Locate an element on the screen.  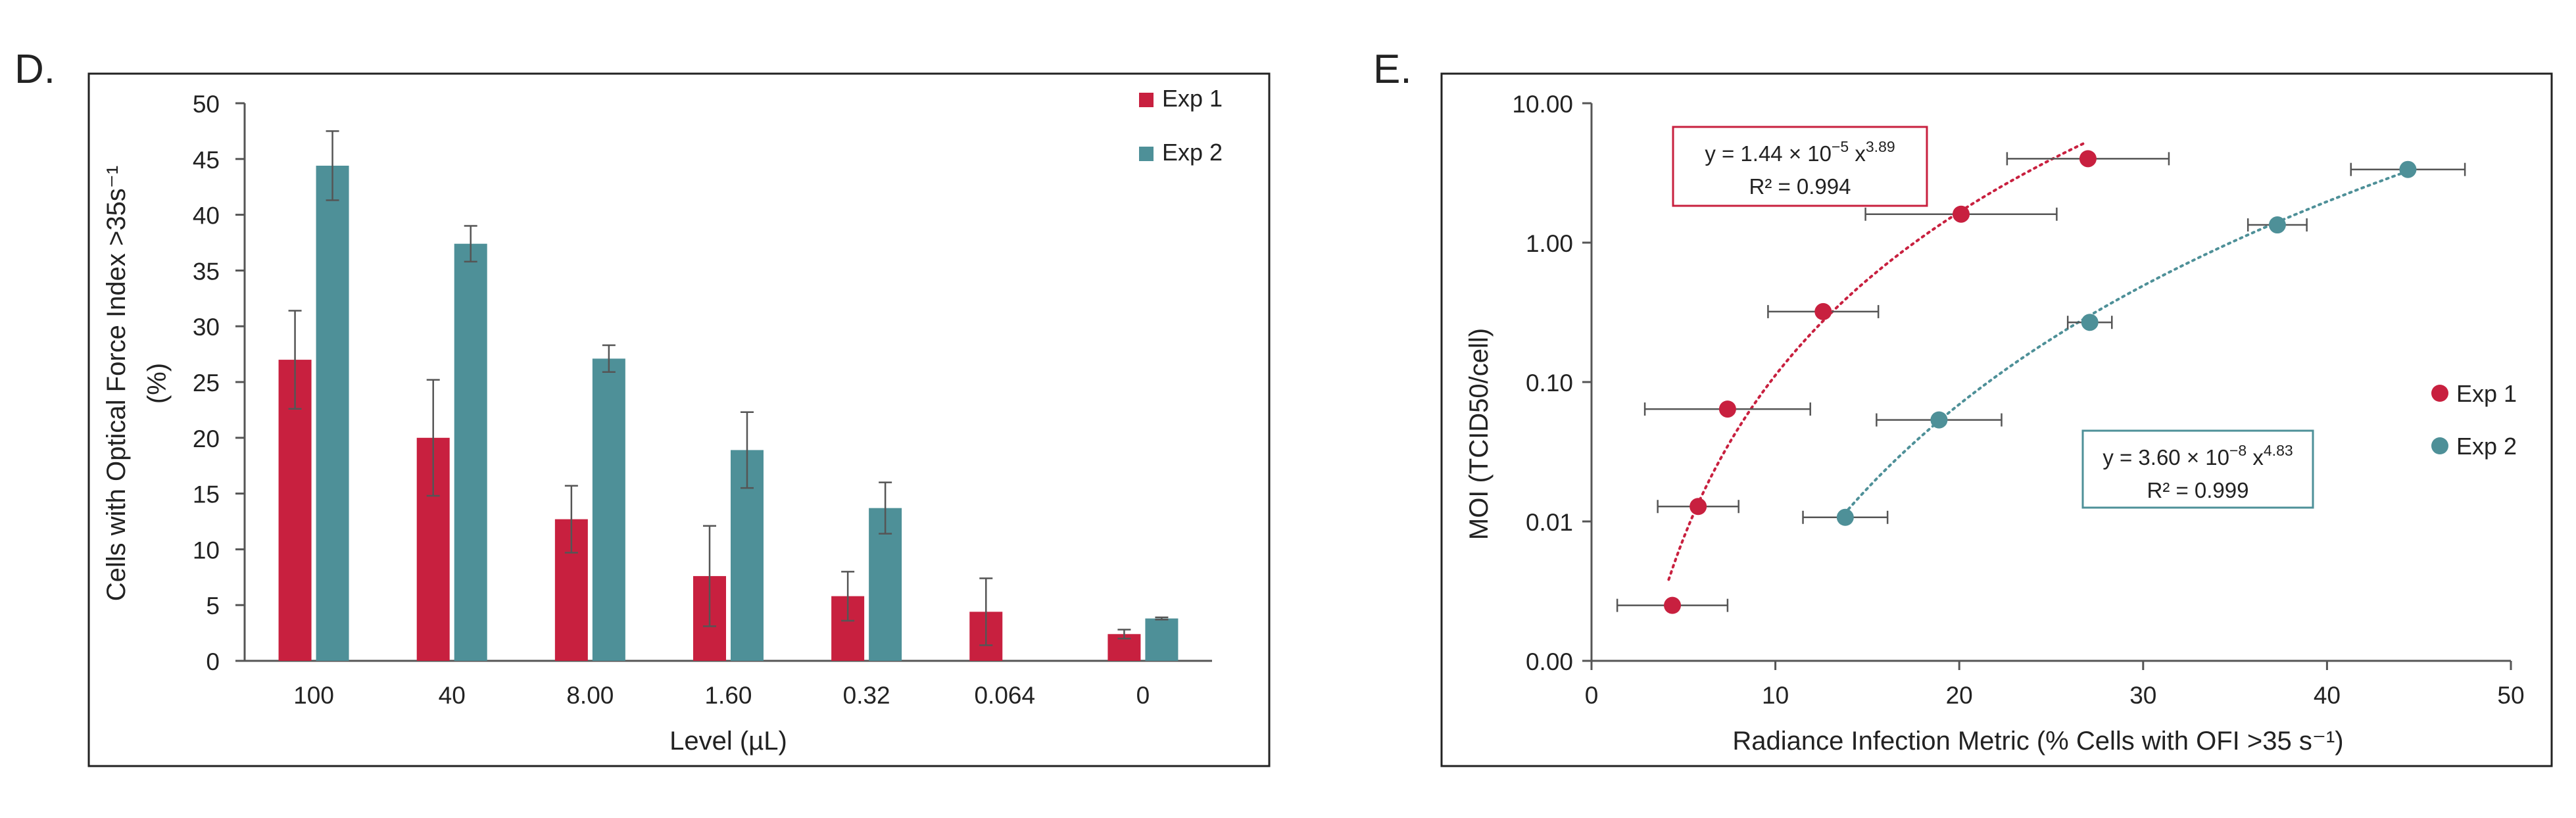
fit-equation-exp2: y = 3.60 × 10−8 x4.83 is located at coordinates (2197, 455).